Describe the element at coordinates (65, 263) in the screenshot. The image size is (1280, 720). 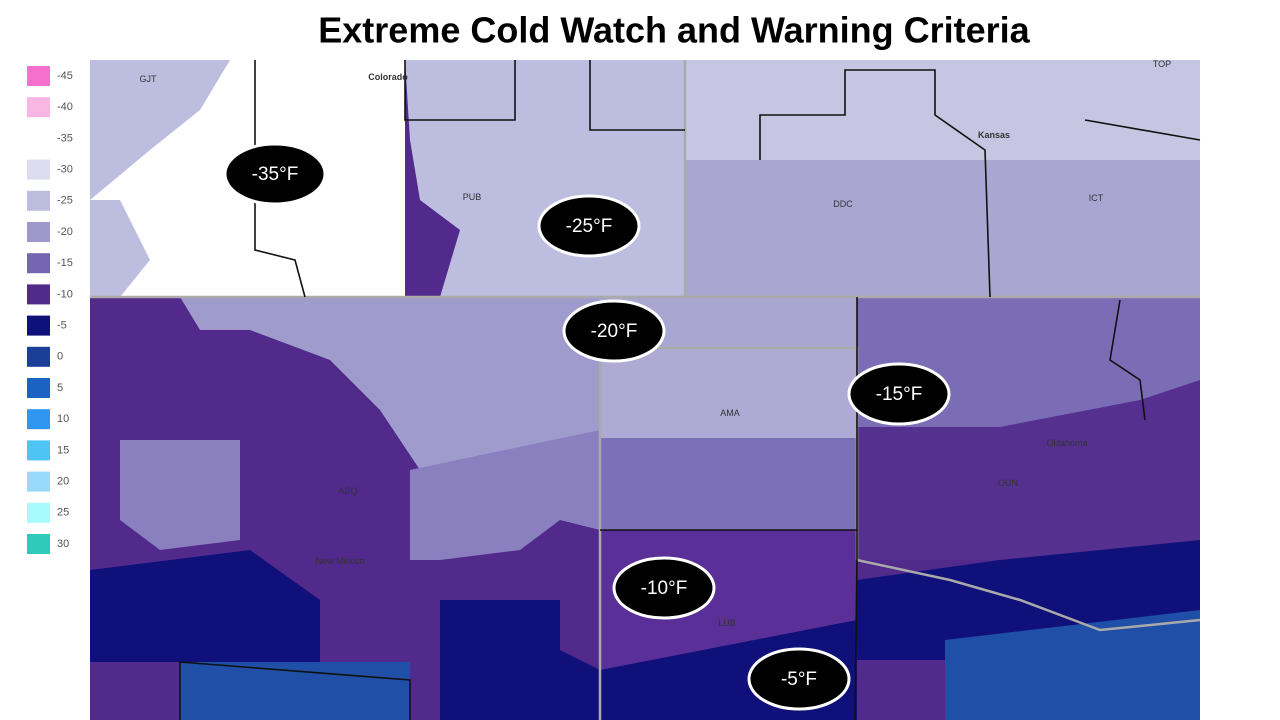
I see `legend-label: -15` at that location.